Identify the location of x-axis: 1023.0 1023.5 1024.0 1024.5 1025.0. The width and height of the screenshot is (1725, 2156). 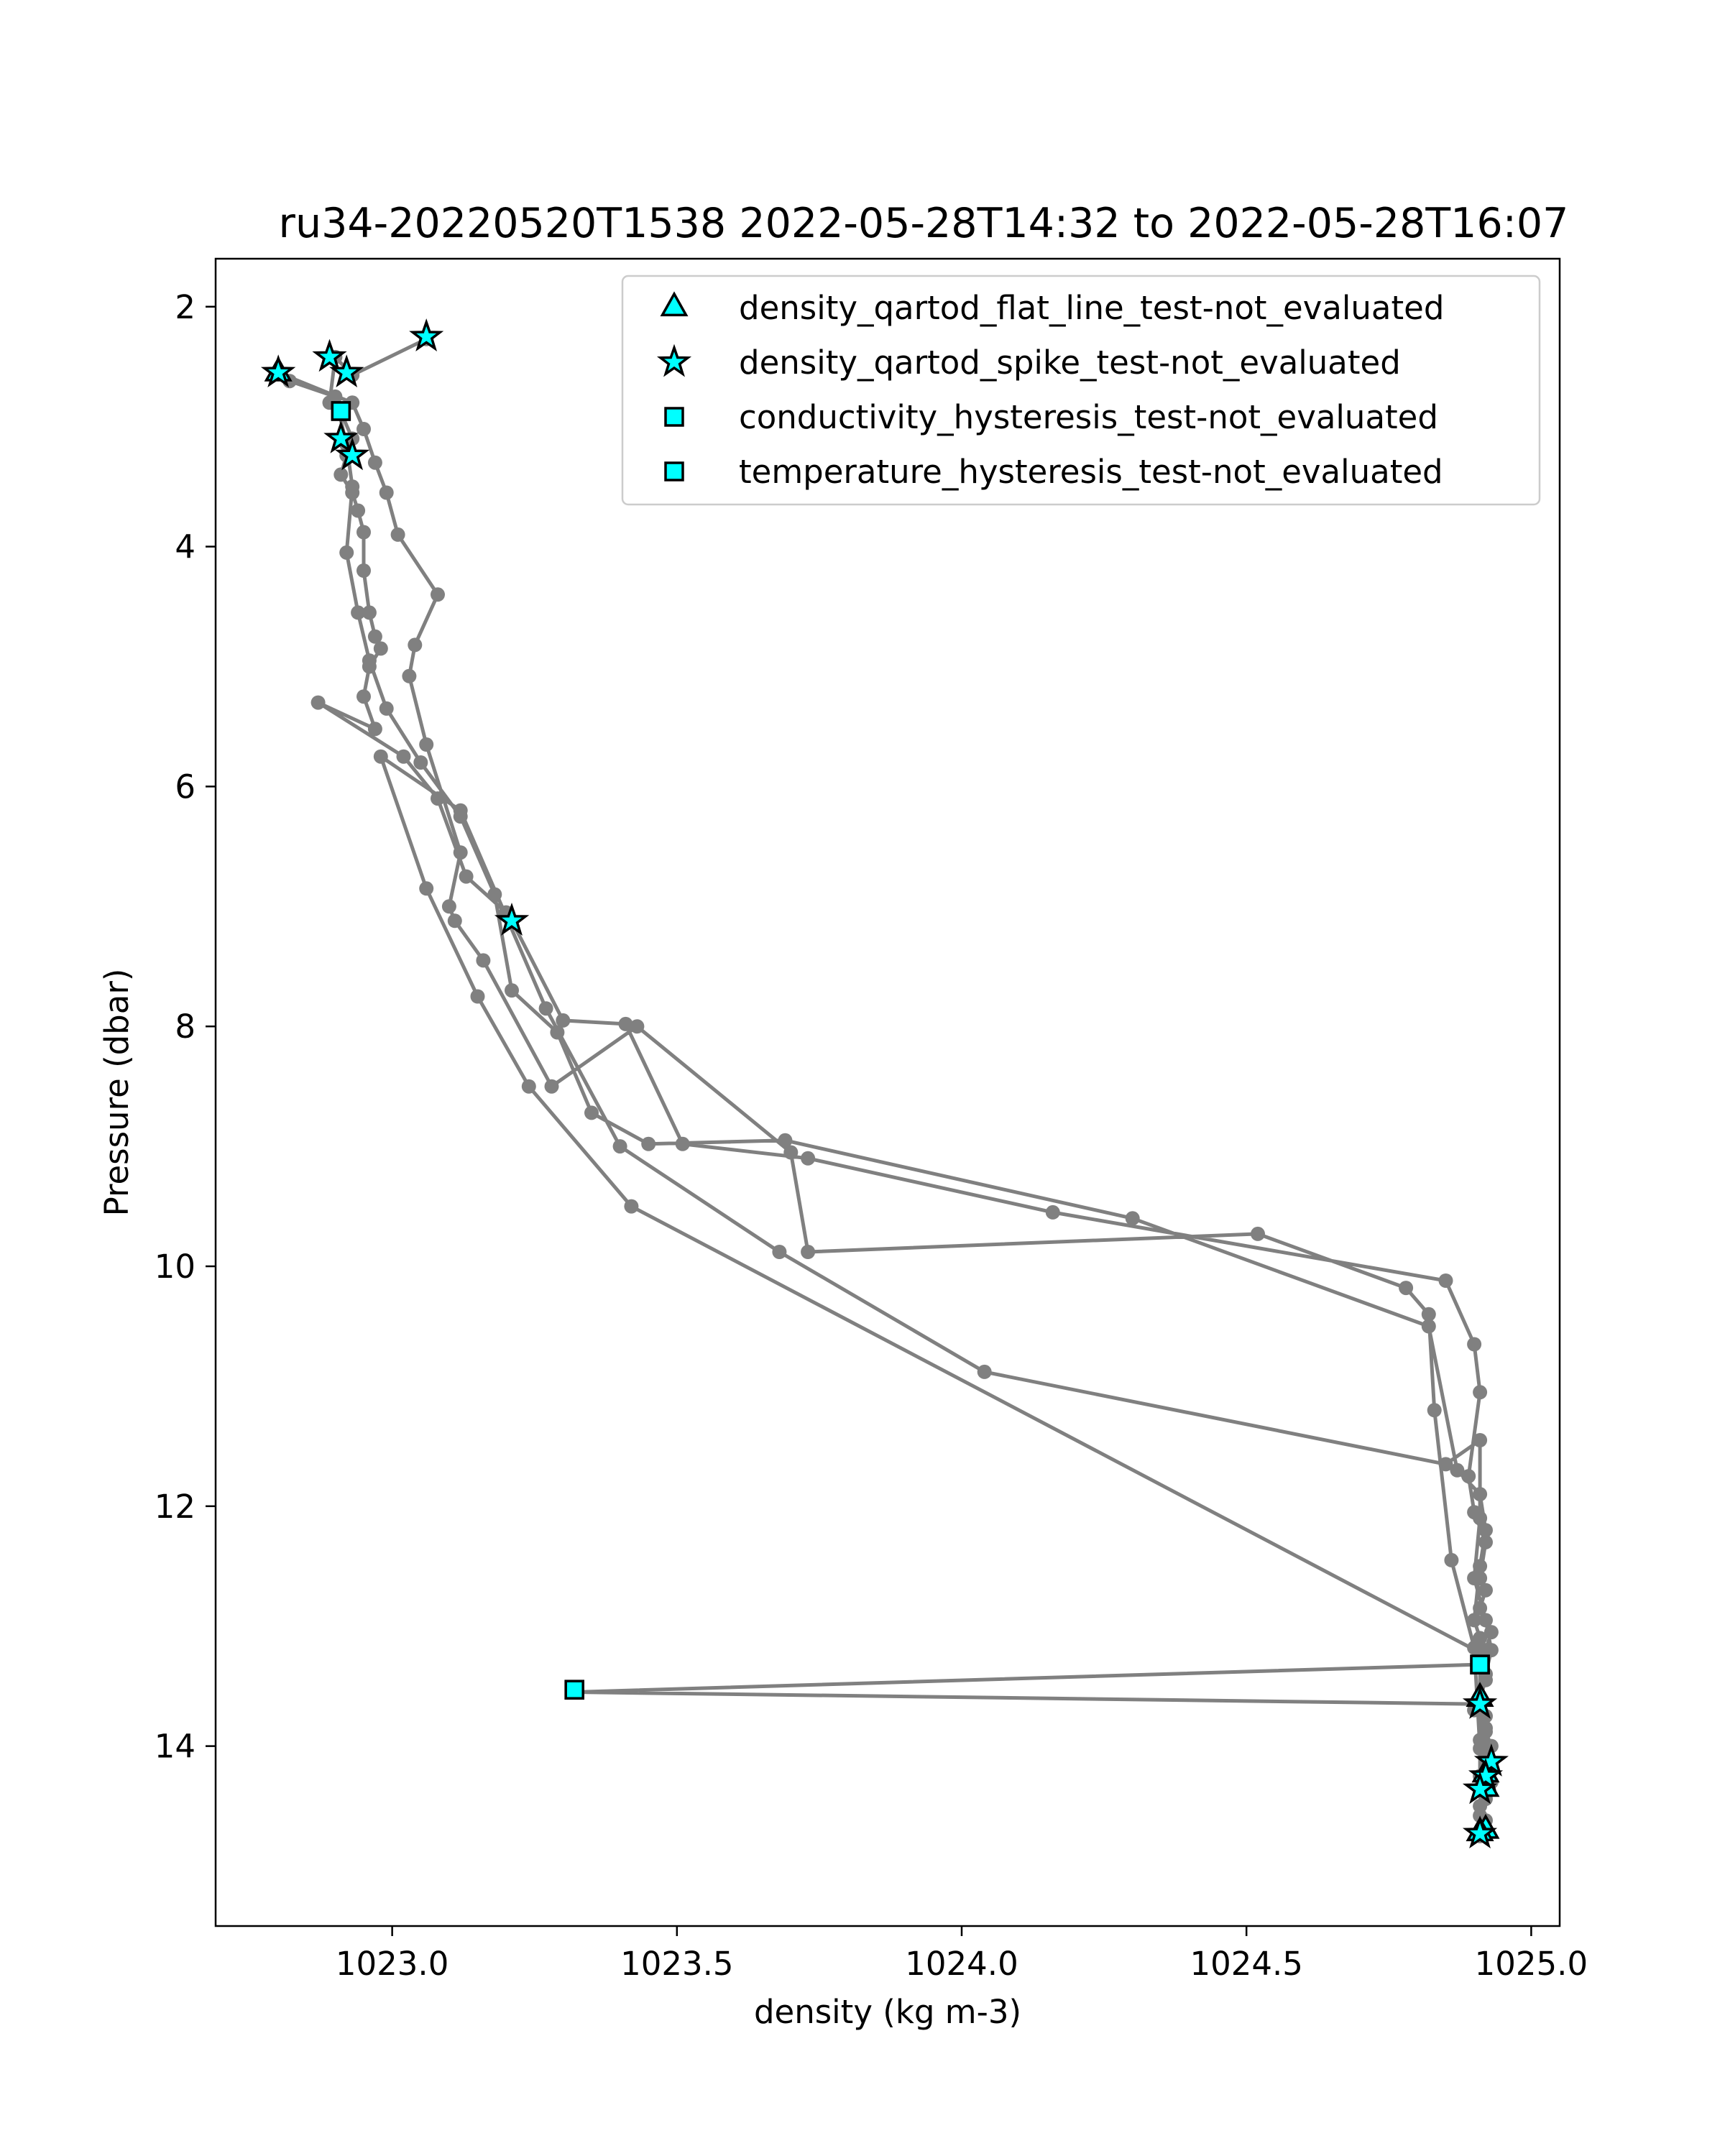
(962, 1954).